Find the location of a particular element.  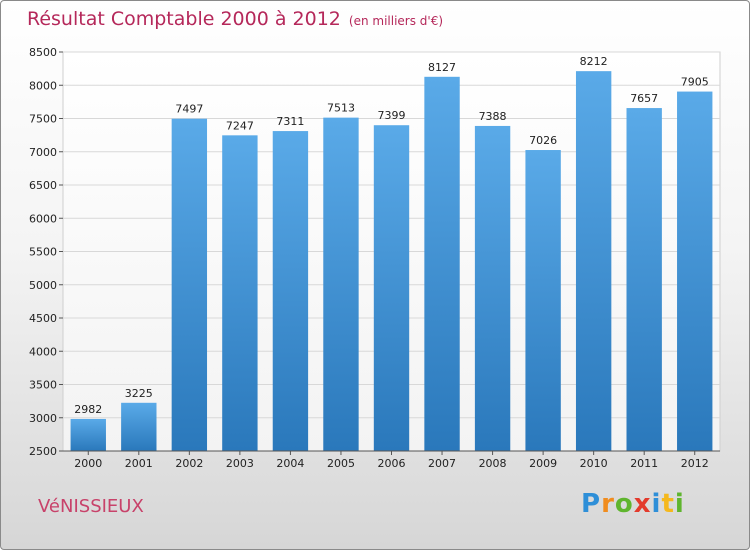

y-tick-label: 7500 is located at coordinates (43, 119).